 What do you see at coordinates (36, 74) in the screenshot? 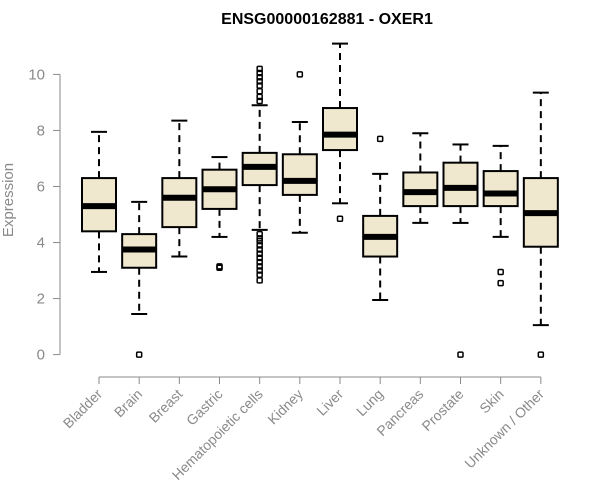
I see `y-tick-label: 10` at bounding box center [36, 74].